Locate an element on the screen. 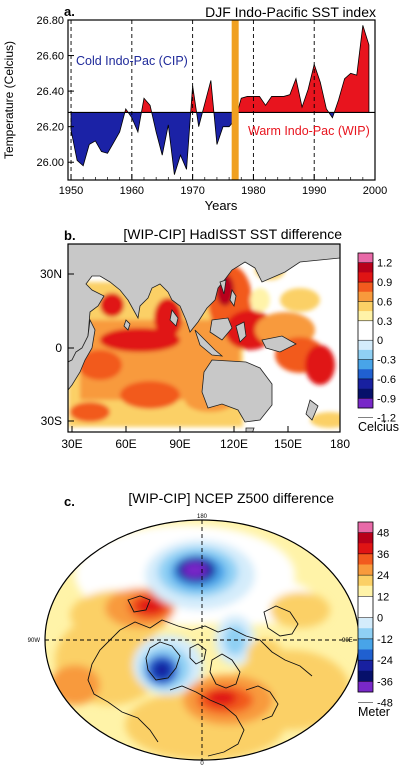  y-tick-label-26.00: 26.00 is located at coordinates (50, 163).